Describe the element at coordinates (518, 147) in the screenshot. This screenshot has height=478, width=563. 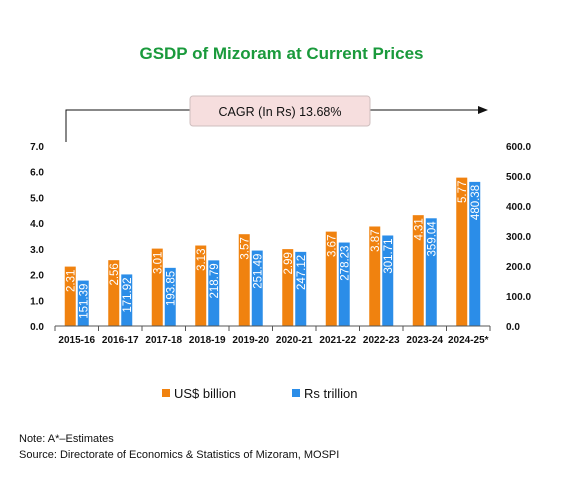
I see `right-tick-label: 600.0` at that location.